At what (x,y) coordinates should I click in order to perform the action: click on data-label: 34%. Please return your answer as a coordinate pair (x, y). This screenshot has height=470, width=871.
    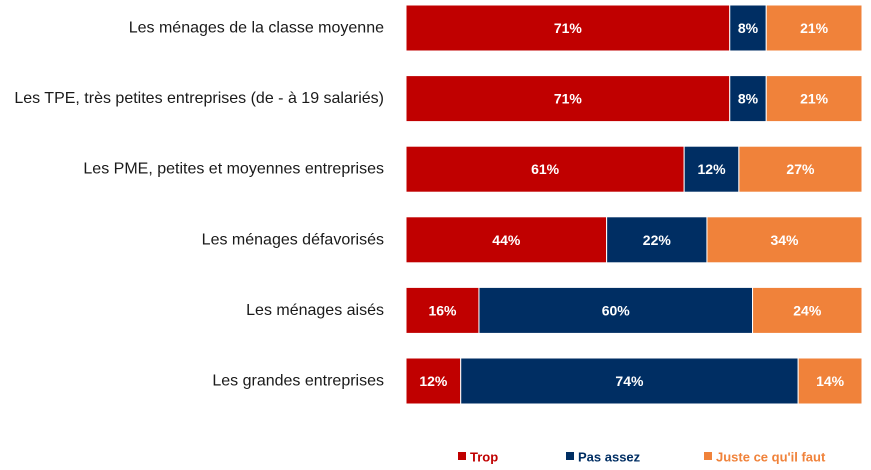
    Looking at the image, I should click on (784, 240).